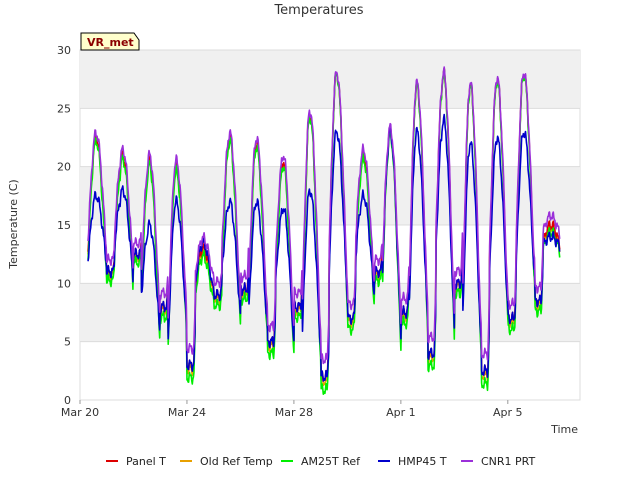  What do you see at coordinates (236, 461) in the screenshot?
I see `legend-label: Old Ref Temp` at bounding box center [236, 461].